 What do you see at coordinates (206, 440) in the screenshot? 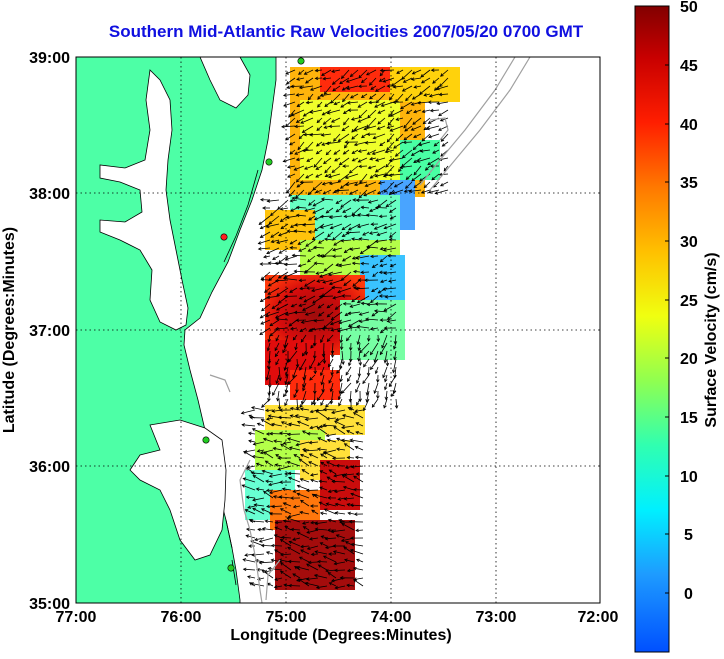
I see `station-marker` at bounding box center [206, 440].